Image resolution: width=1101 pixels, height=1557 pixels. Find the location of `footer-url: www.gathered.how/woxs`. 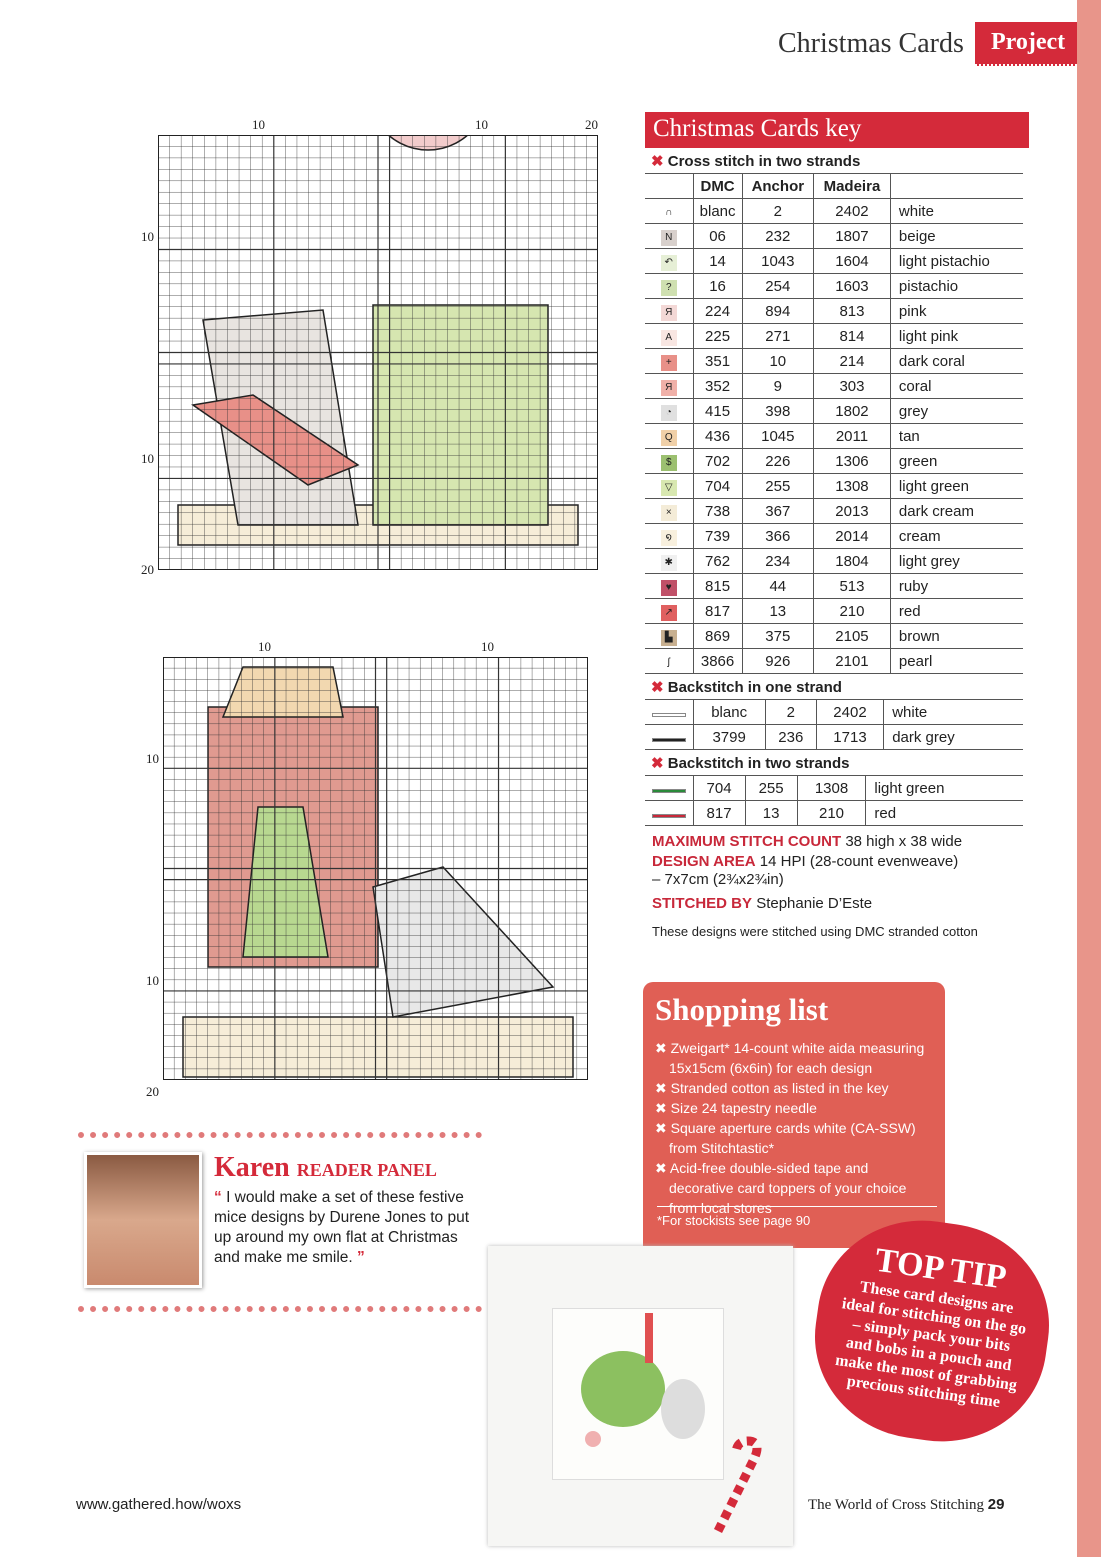

footer-url: www.gathered.how/woxs is located at coordinates (159, 1504).